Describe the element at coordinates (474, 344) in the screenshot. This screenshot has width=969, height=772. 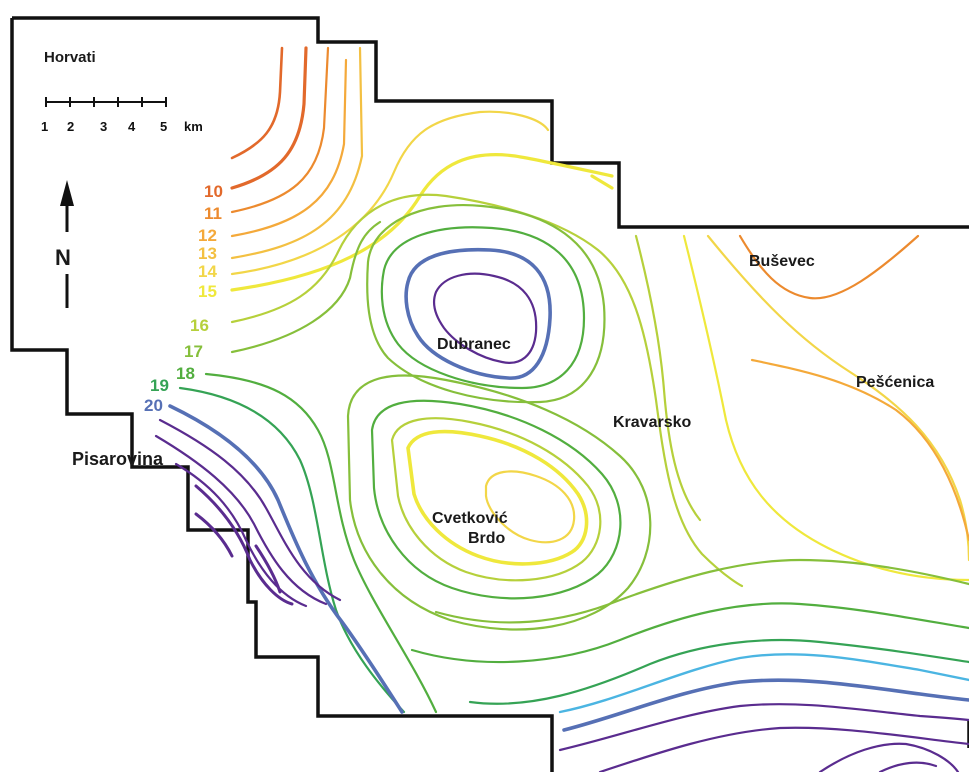
I see `place-dubranec: Dubranec` at that location.